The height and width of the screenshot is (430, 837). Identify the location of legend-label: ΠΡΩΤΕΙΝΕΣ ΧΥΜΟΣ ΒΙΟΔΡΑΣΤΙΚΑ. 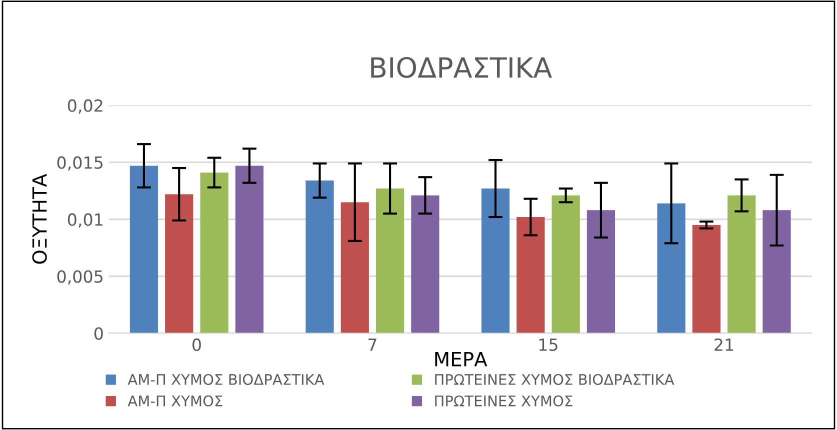
(554, 380).